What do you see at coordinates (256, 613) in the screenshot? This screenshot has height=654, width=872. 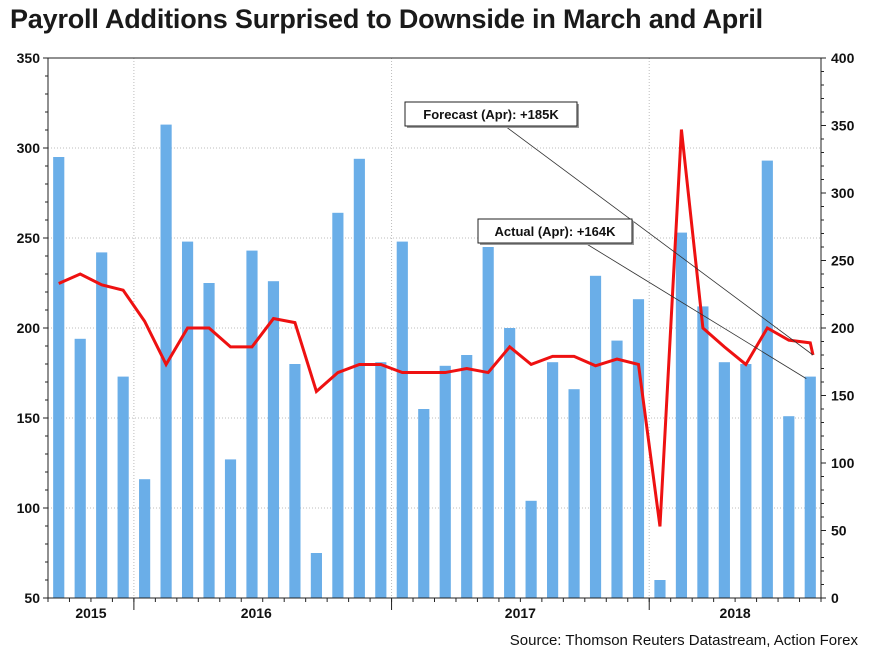 I see `year-label-2016: 2016` at bounding box center [256, 613].